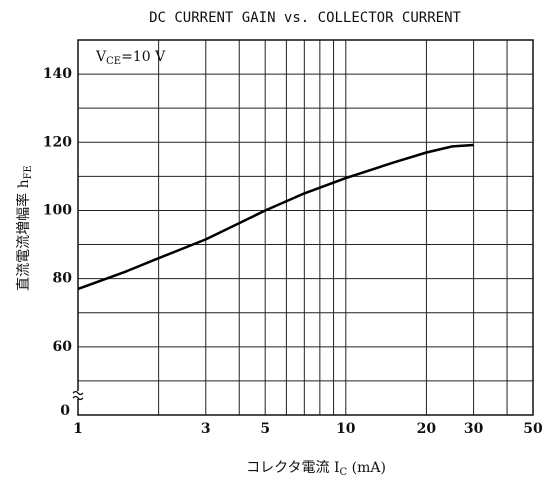  I want to click on y-tick-label: 60, so click(63, 347).